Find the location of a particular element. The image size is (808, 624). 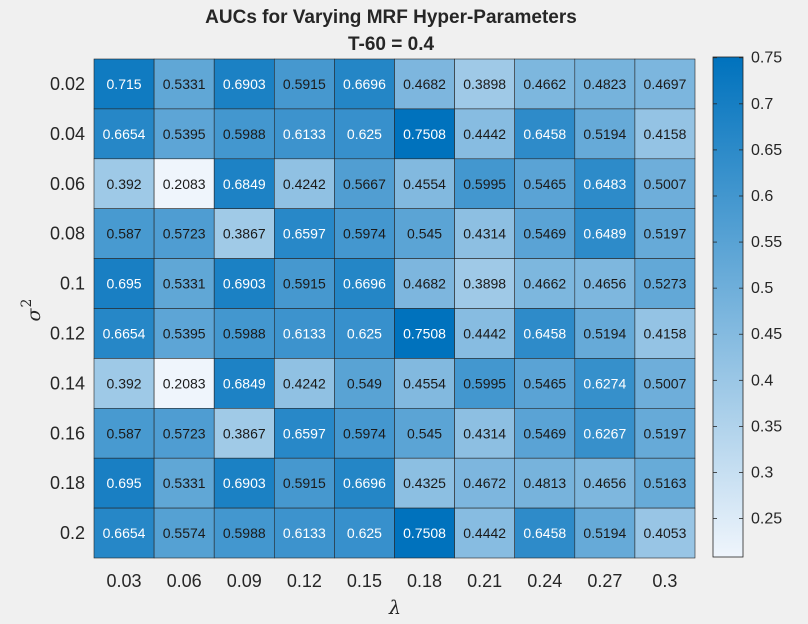

y-tick-label: 0.02 is located at coordinates (67, 84).